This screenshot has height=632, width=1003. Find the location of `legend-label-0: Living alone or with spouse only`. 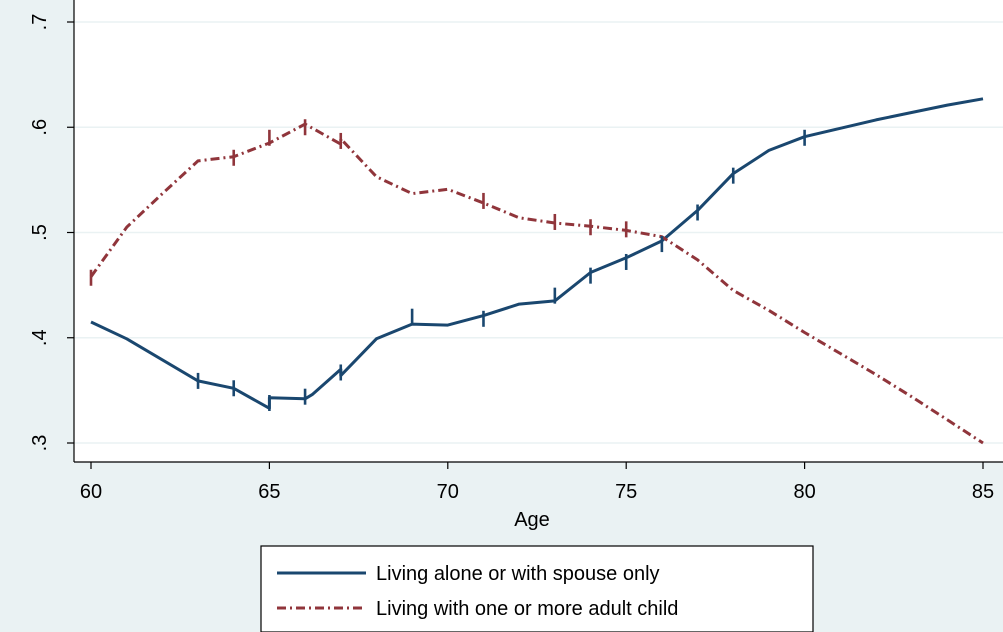

legend-label-0: Living alone or with spouse only is located at coordinates (518, 574).